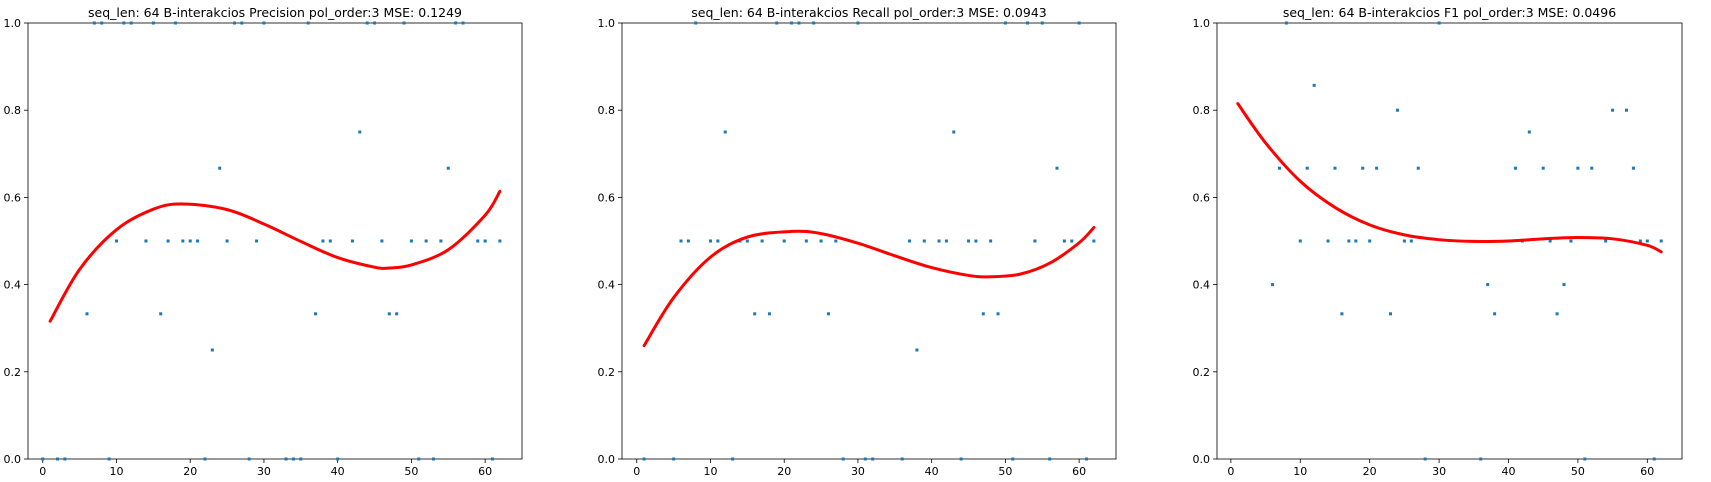  I want to click on fit-curve, so click(275, 256).